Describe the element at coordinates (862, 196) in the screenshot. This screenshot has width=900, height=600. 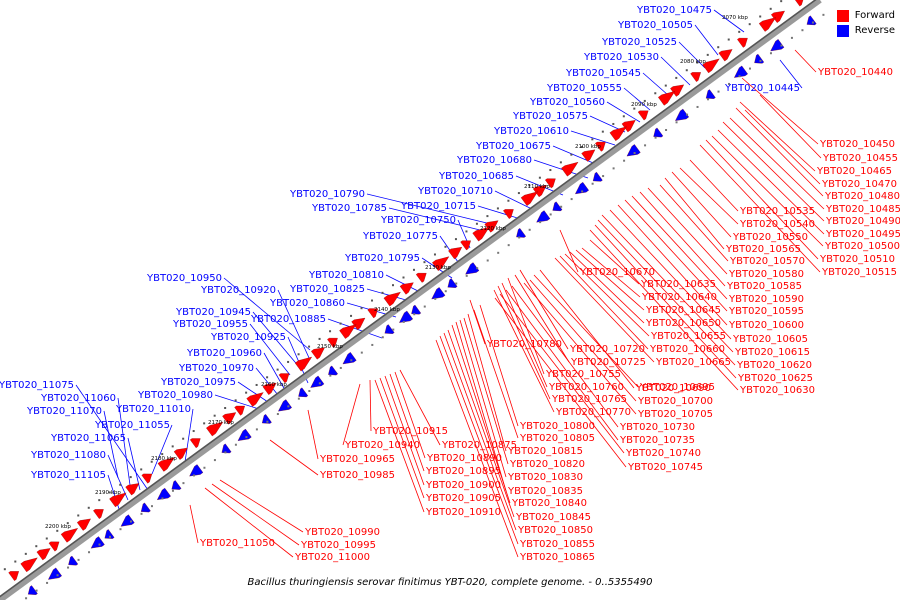
I see `forward-gene-label: YBT020_10480` at that location.